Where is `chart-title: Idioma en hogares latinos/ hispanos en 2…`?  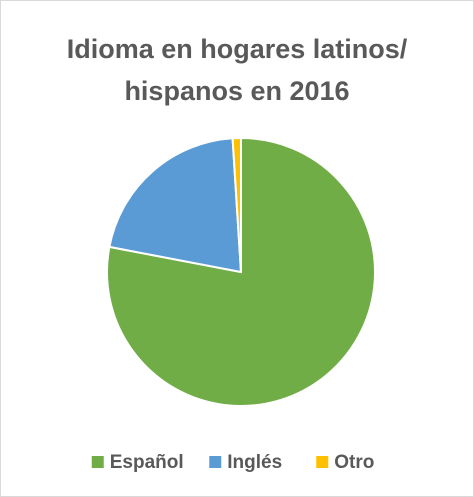 chart-title: Idioma en hogares latinos/ hispanos en 2… is located at coordinates (237, 70).